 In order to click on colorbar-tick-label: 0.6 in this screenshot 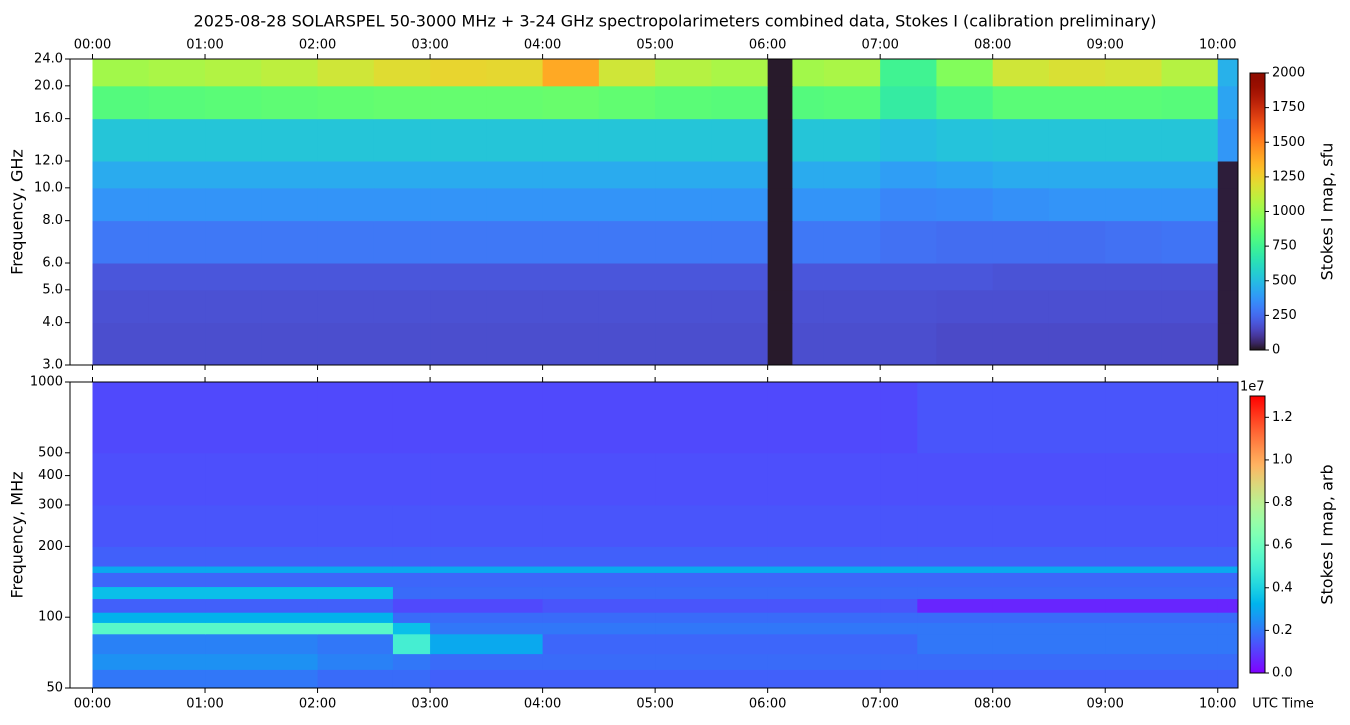, I will do `click(1282, 545)`.